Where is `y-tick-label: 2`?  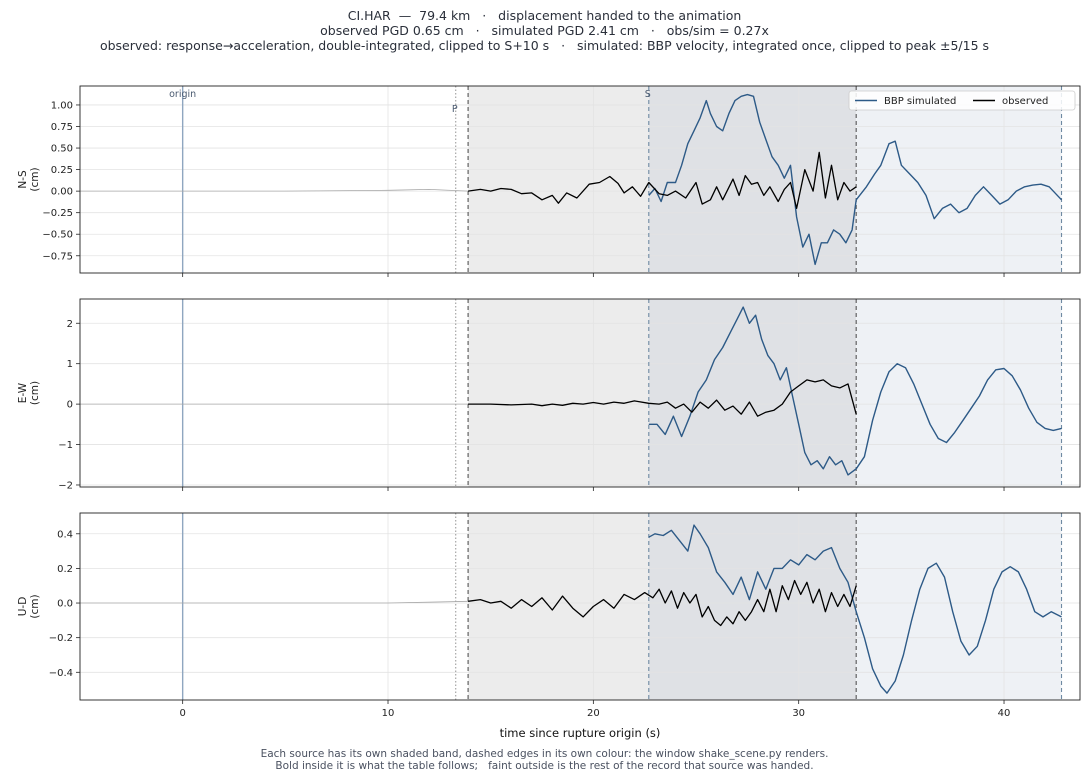
y-tick-label: 2 is located at coordinates (70, 324).